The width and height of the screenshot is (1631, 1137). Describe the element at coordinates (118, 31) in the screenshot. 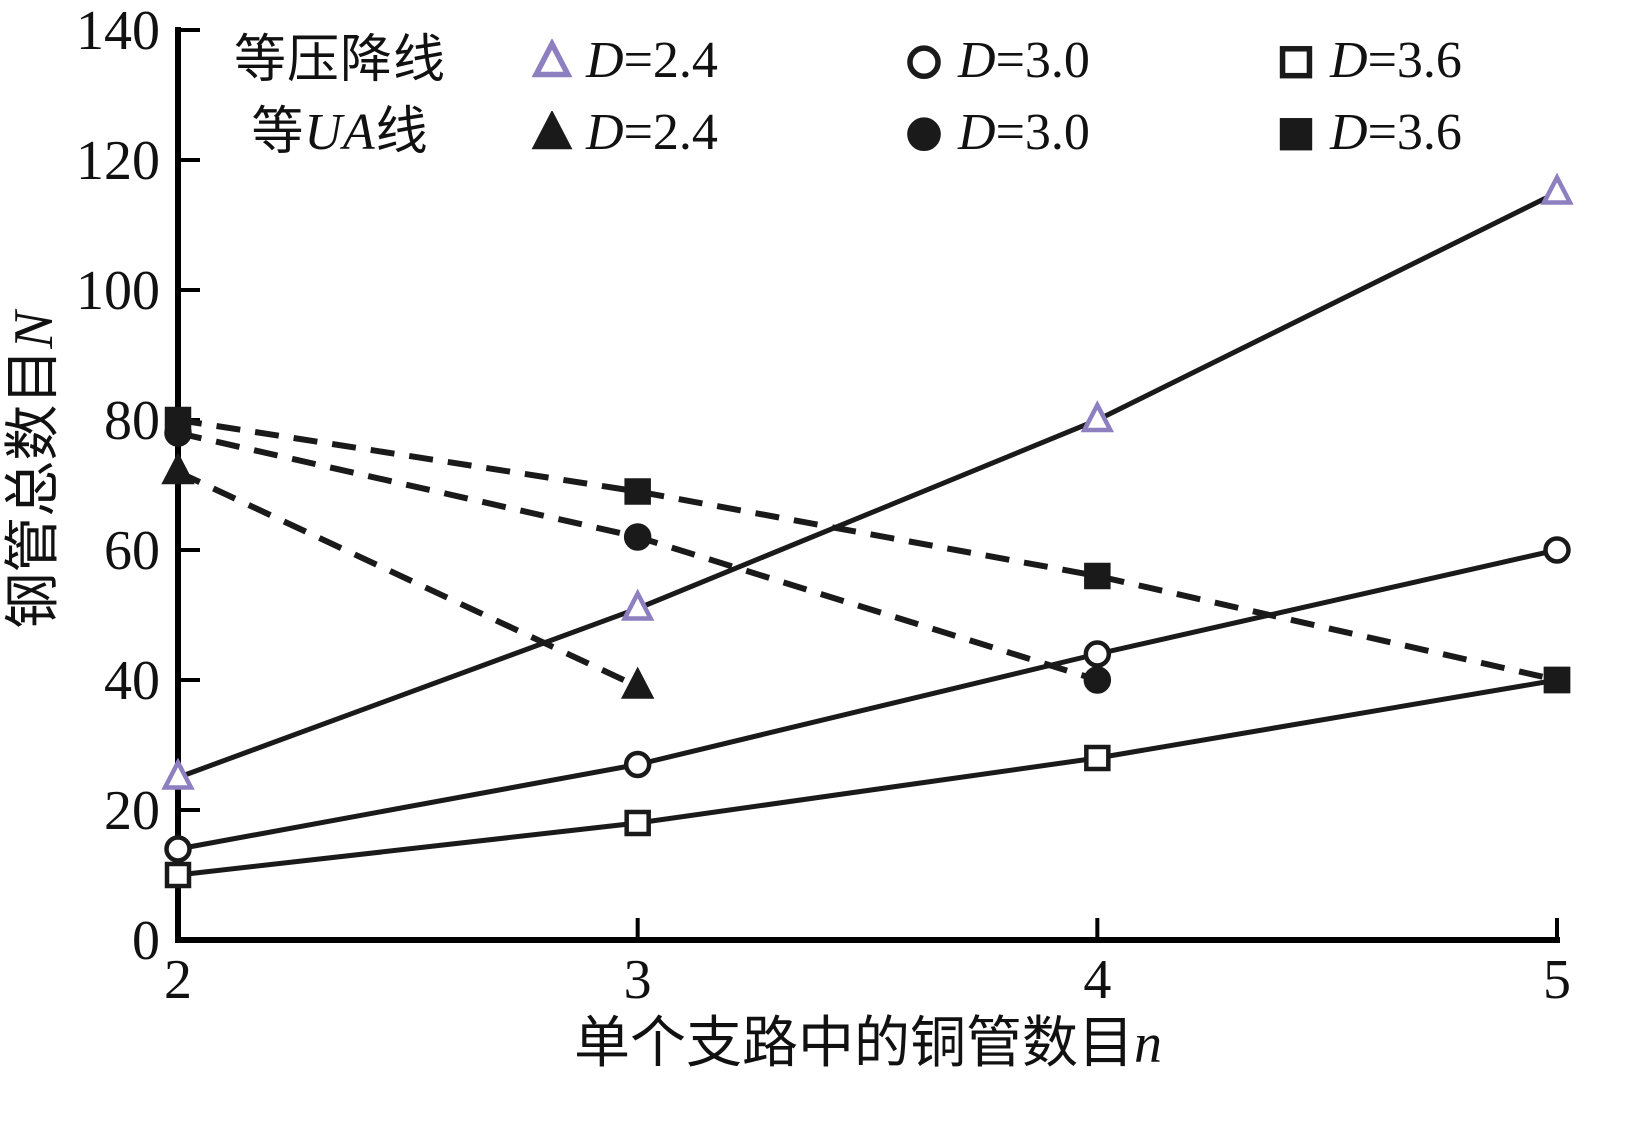

I see `y-tick-label: 140` at that location.